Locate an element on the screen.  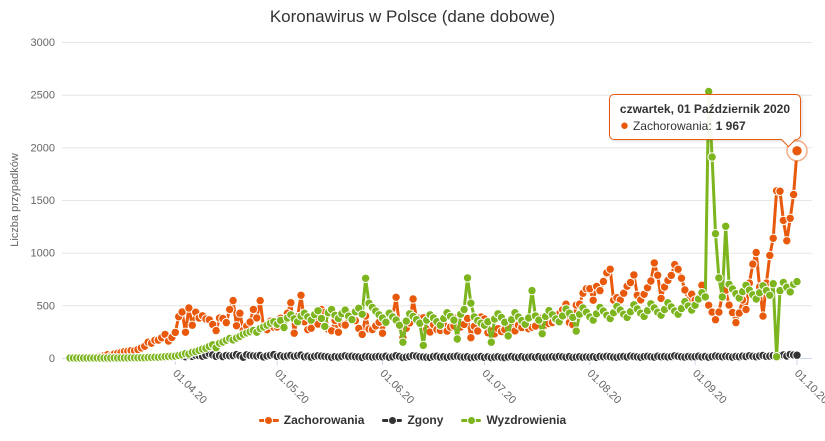
legend-item-zgony: Zgony is located at coordinates (412, 420).